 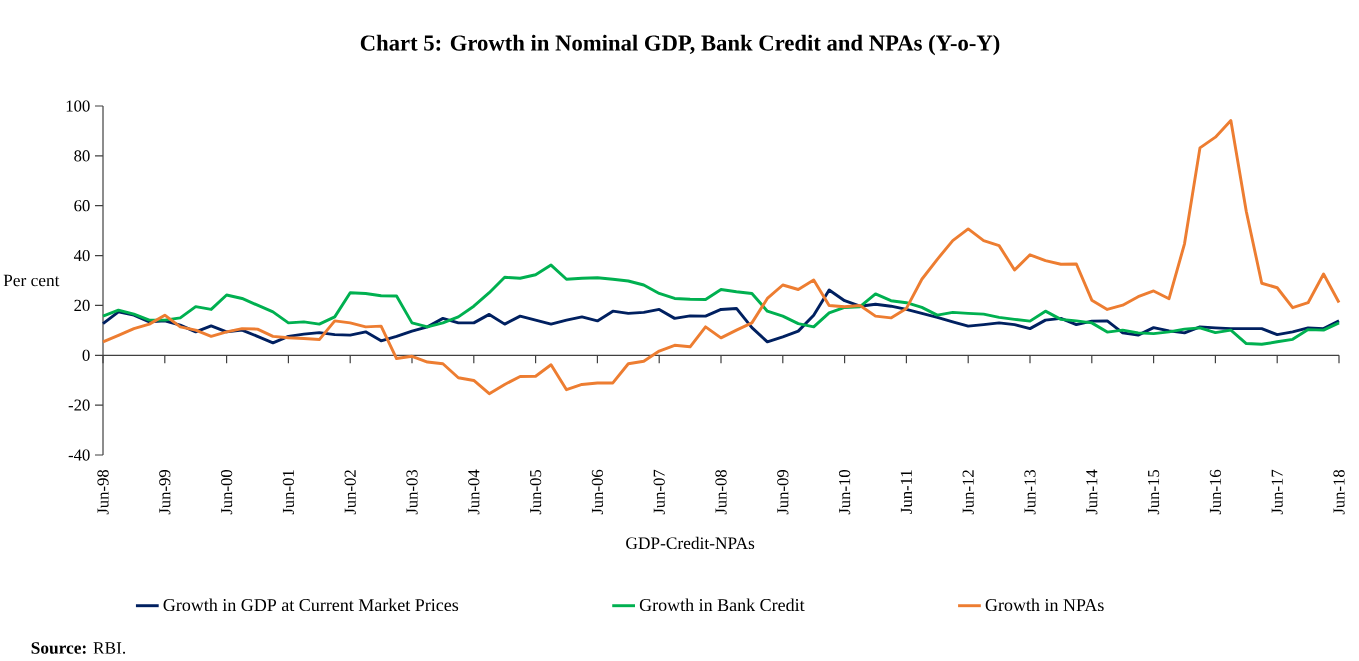 I want to click on x-tick-label: Jun-18, so click(x=1339, y=492).